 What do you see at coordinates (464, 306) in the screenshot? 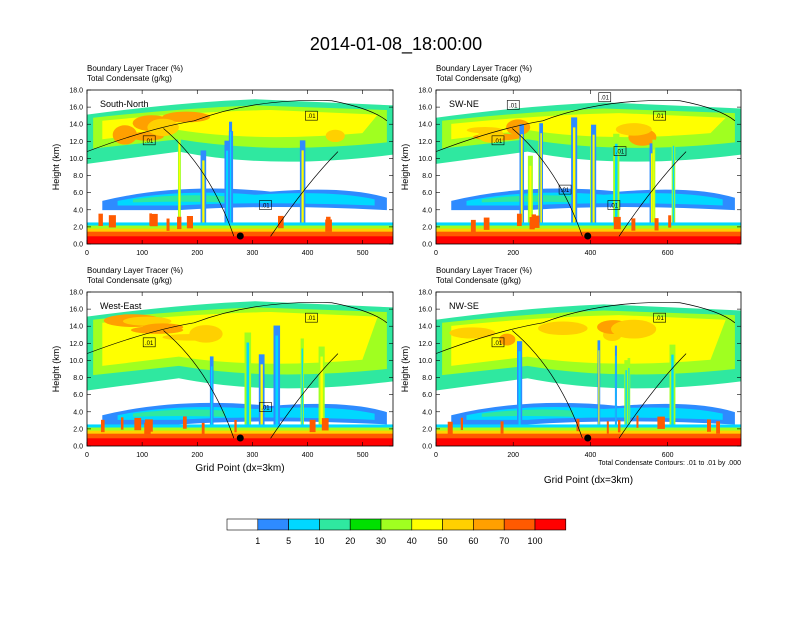
I see `panel-label: NW-SE` at bounding box center [464, 306].